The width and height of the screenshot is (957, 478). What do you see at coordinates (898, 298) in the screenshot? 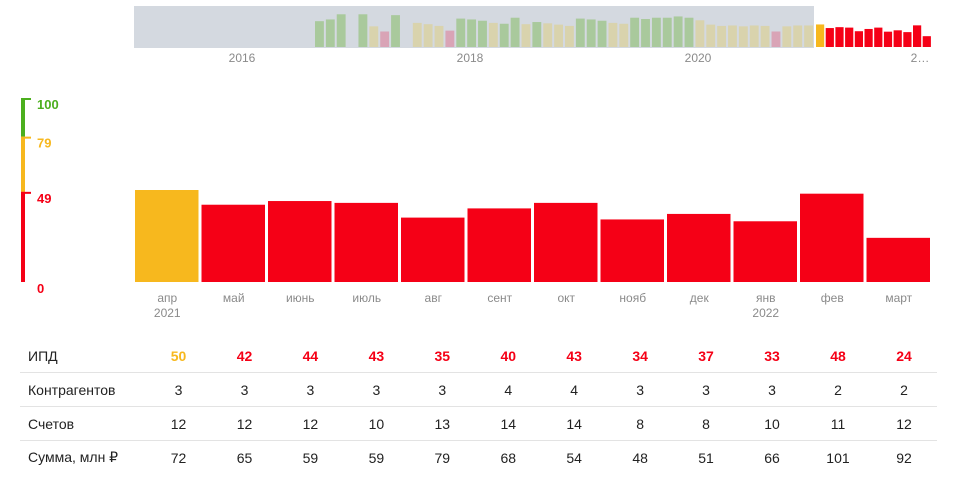
I see `x-tick-label: март` at bounding box center [898, 298].